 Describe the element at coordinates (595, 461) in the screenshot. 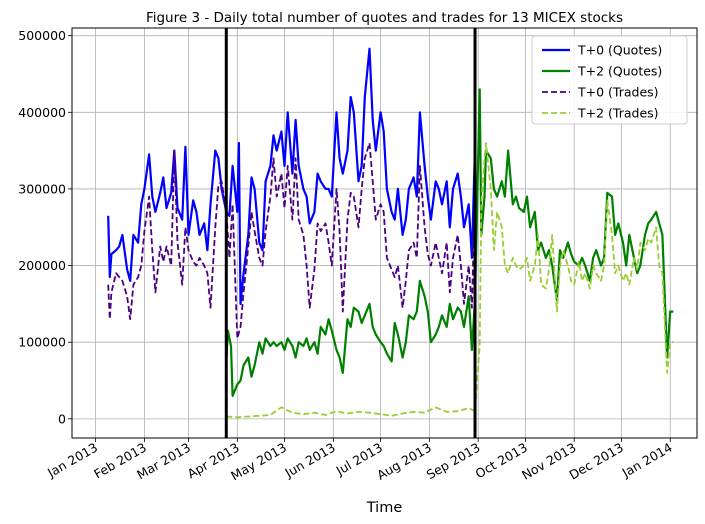

I see `x-tick-label: Dec 2013` at that location.